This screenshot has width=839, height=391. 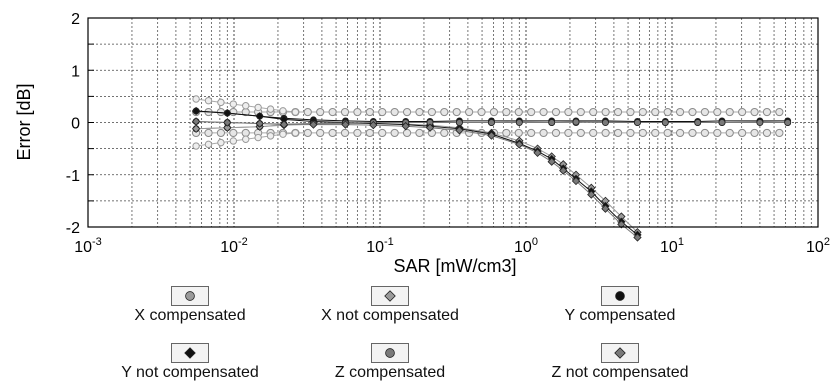 What do you see at coordinates (620, 372) in the screenshot?
I see `legend-label: Z not compensated` at bounding box center [620, 372].